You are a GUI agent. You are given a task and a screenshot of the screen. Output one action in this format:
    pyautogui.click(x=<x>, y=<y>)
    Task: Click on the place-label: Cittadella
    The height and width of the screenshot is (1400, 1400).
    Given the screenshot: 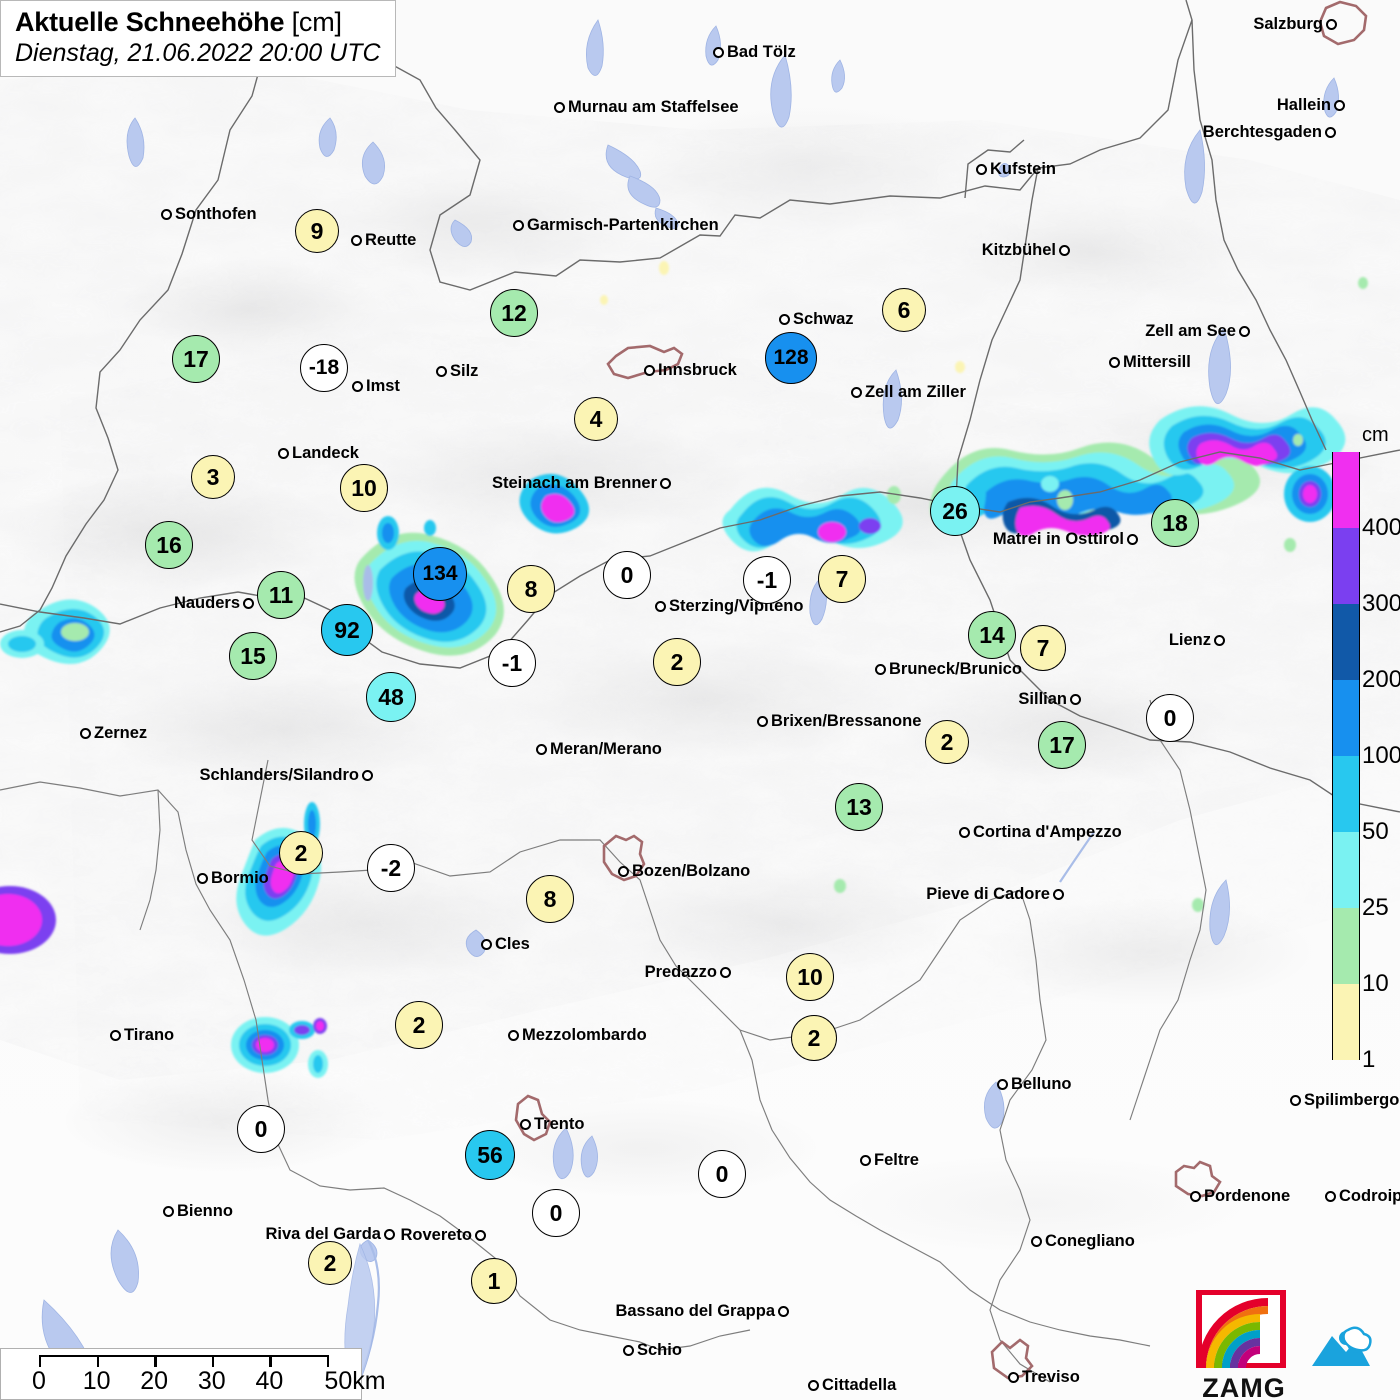 What is the action you would take?
    pyautogui.click(x=852, y=1385)
    